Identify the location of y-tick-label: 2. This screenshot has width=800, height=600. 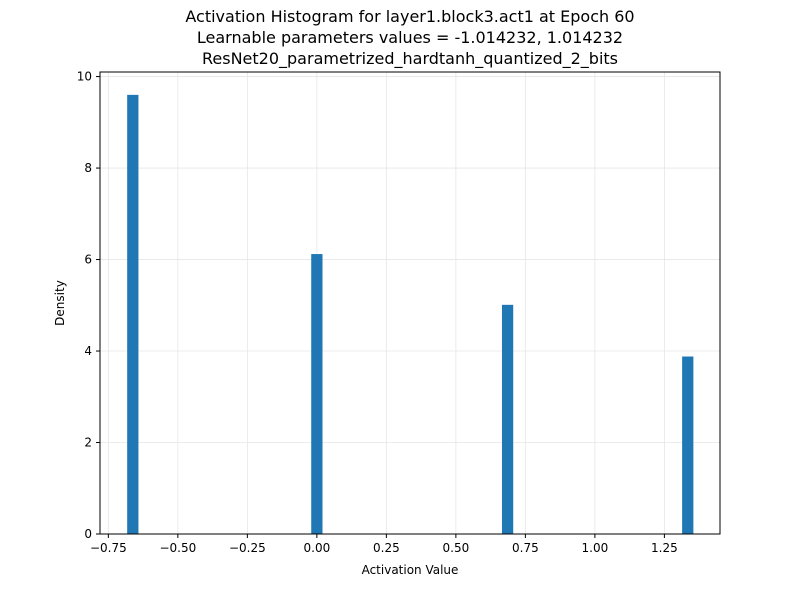
(88, 443).